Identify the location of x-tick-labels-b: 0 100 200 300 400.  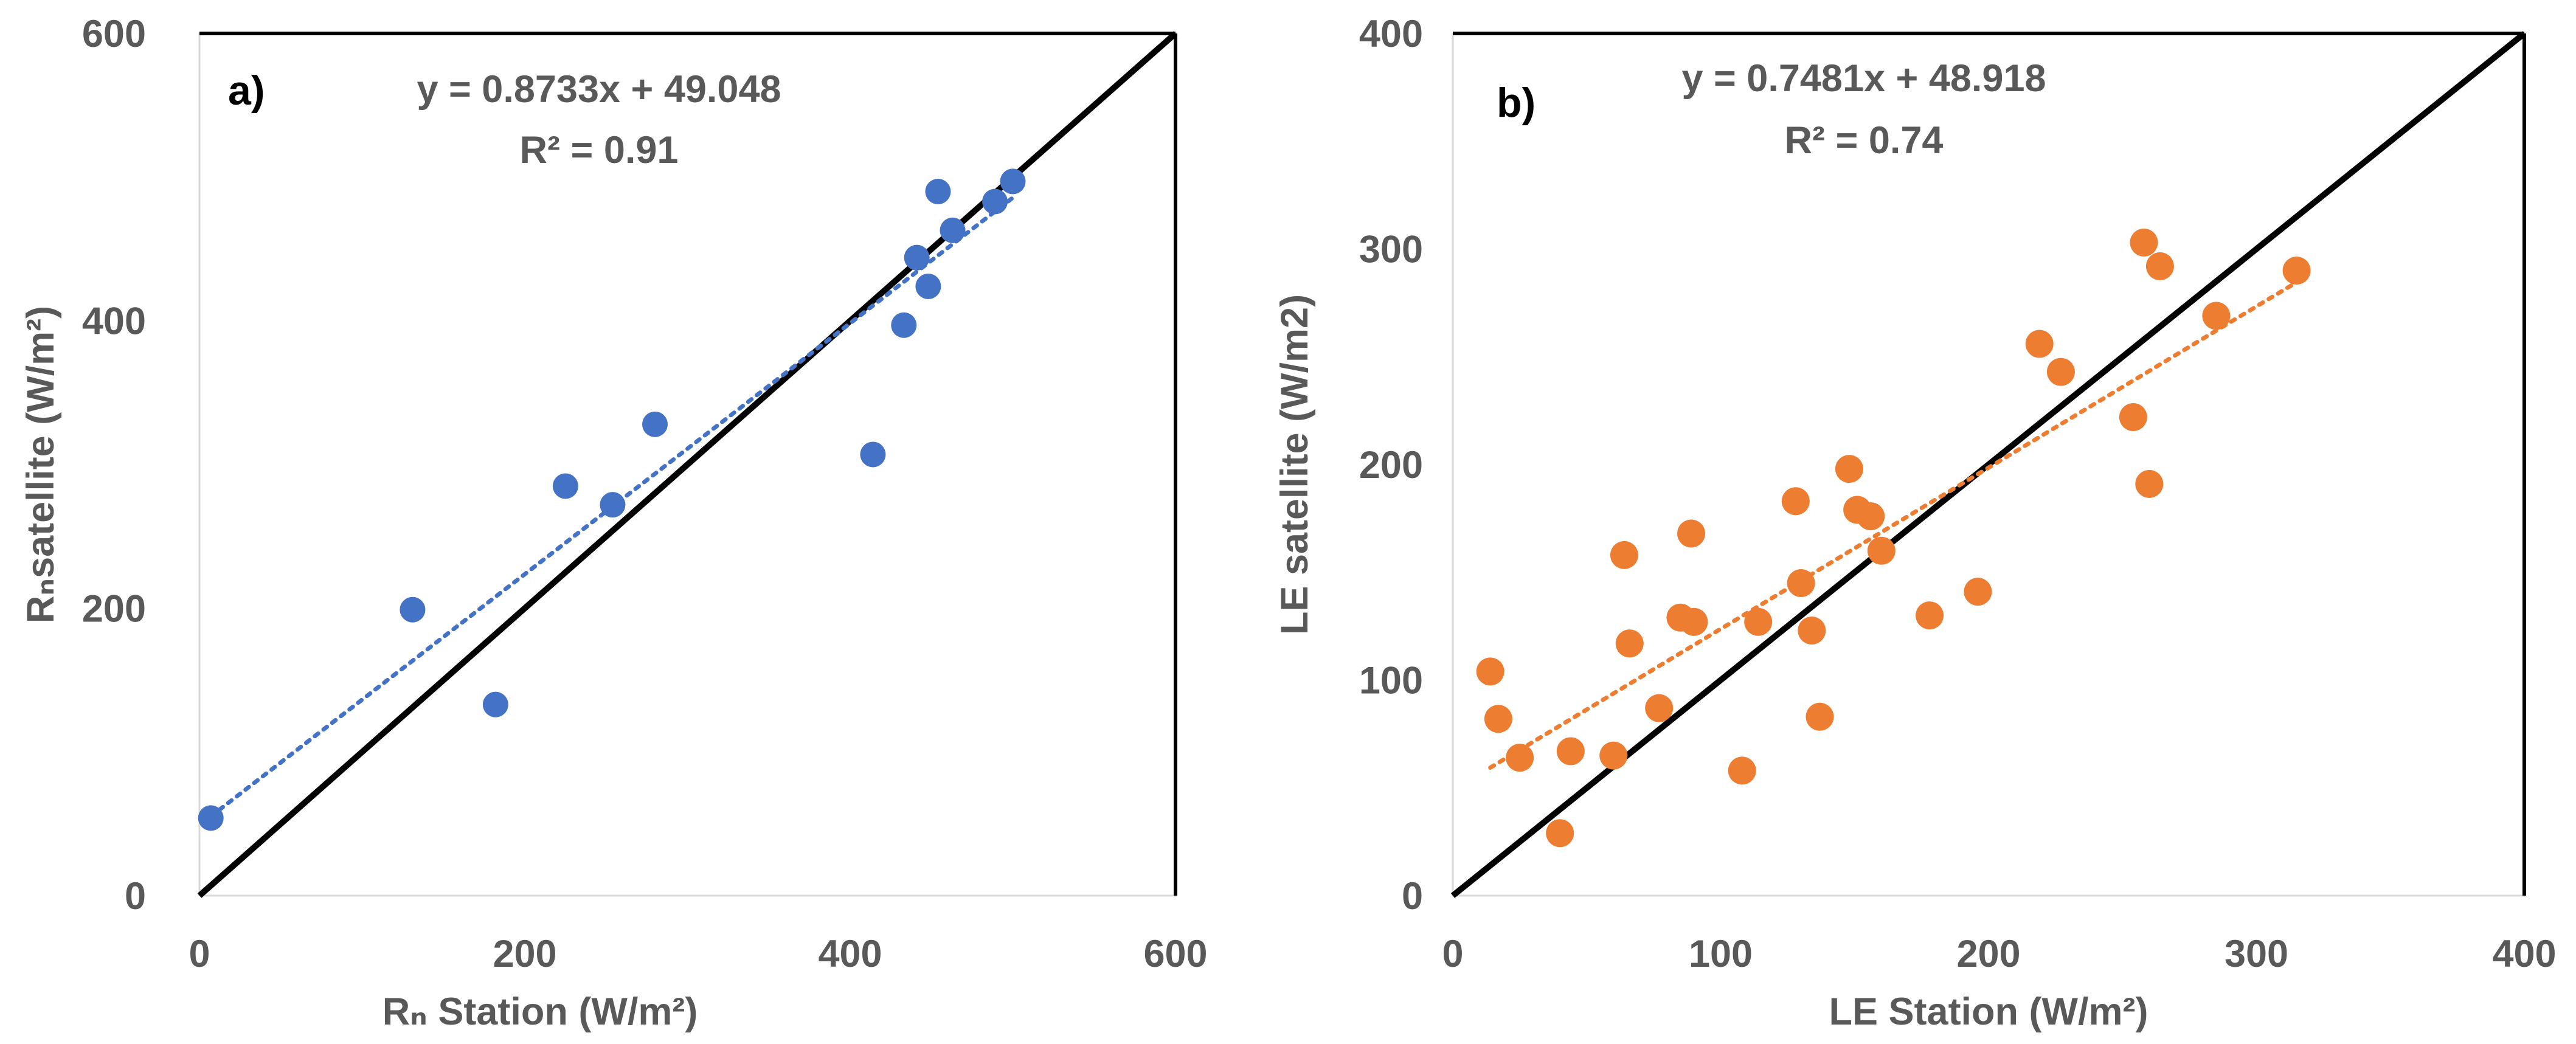
(1999, 954).